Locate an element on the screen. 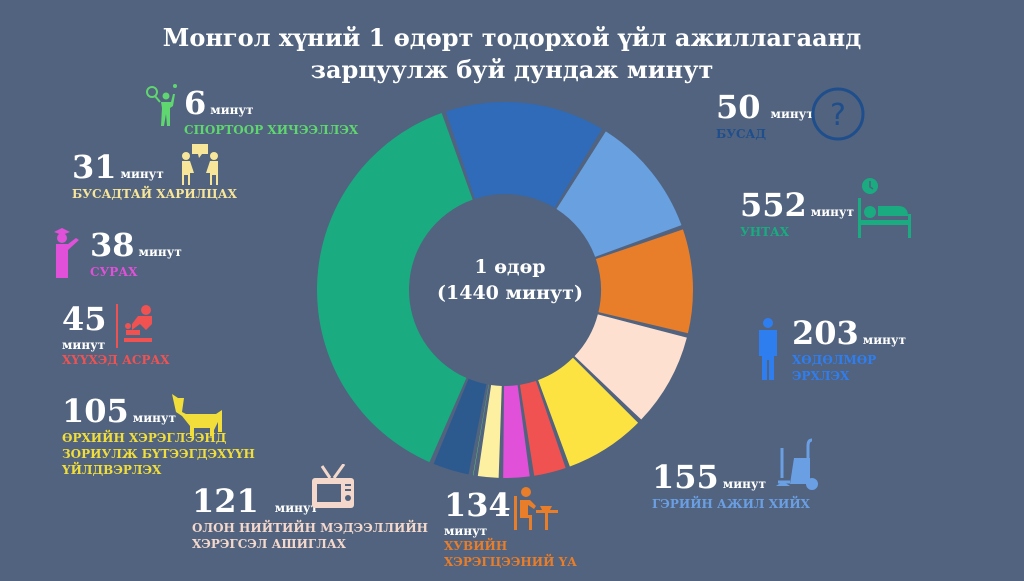 The height and width of the screenshot is (581, 1024). value-work: 203 is located at coordinates (825, 333).